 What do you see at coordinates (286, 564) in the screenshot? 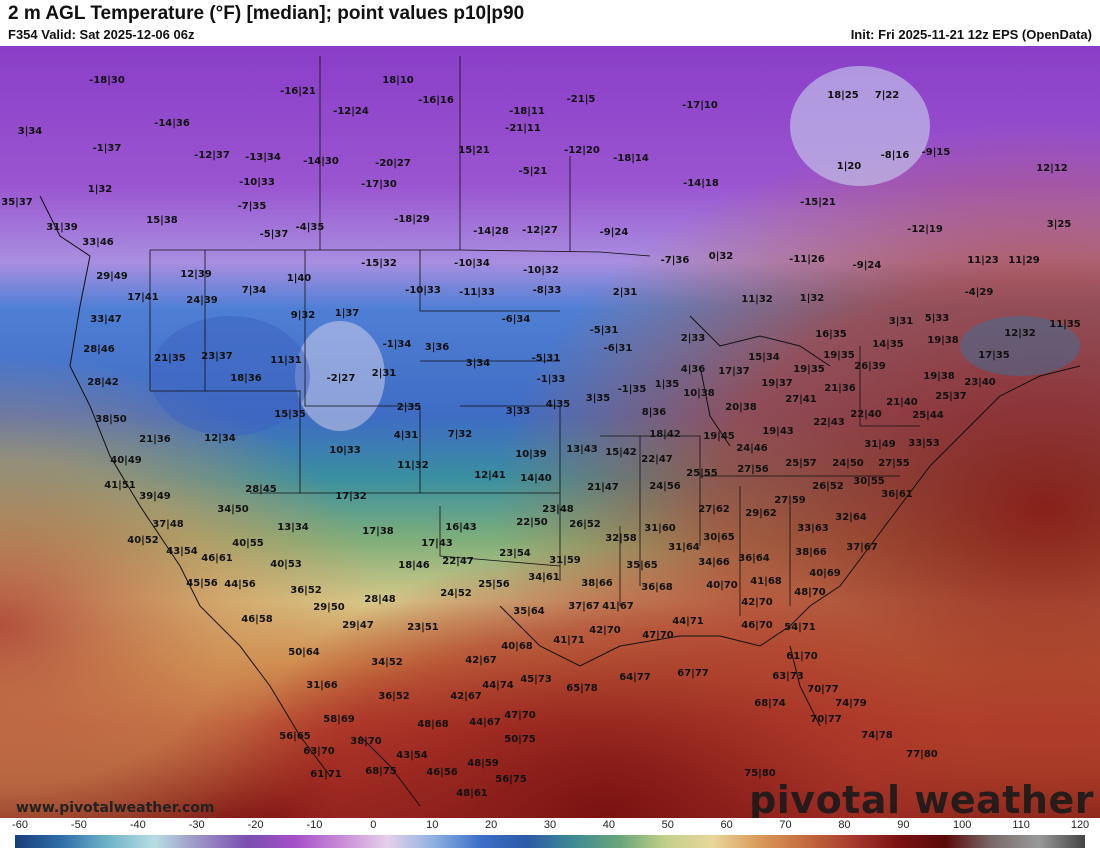
I see `point-value: 40|53` at bounding box center [286, 564].